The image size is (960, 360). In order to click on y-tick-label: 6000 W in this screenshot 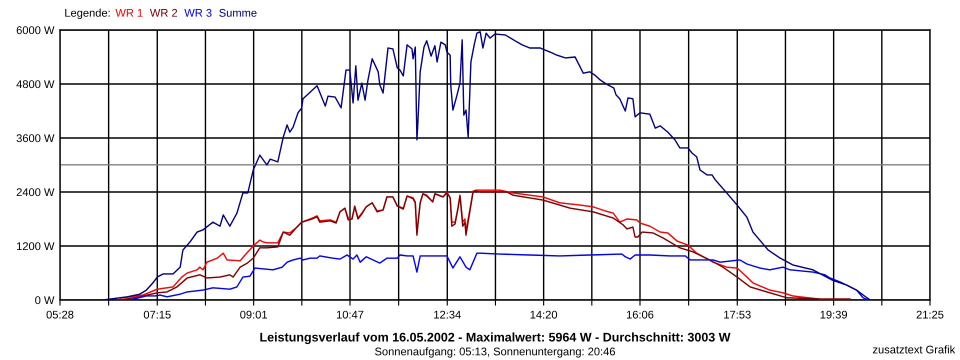, I will do `click(35, 30)`.